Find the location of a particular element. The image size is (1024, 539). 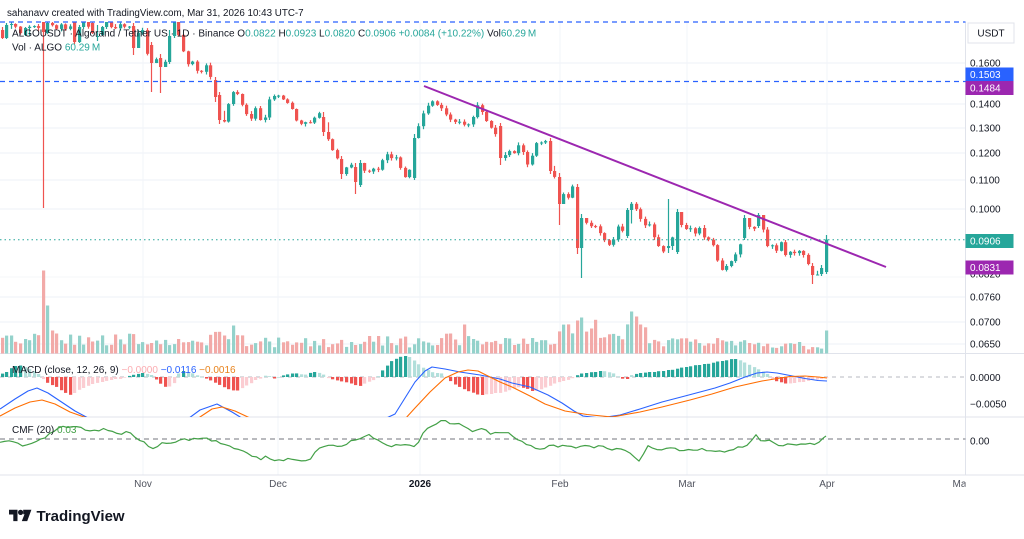

svg-text: 0.0760 is located at coordinates (985, 298).